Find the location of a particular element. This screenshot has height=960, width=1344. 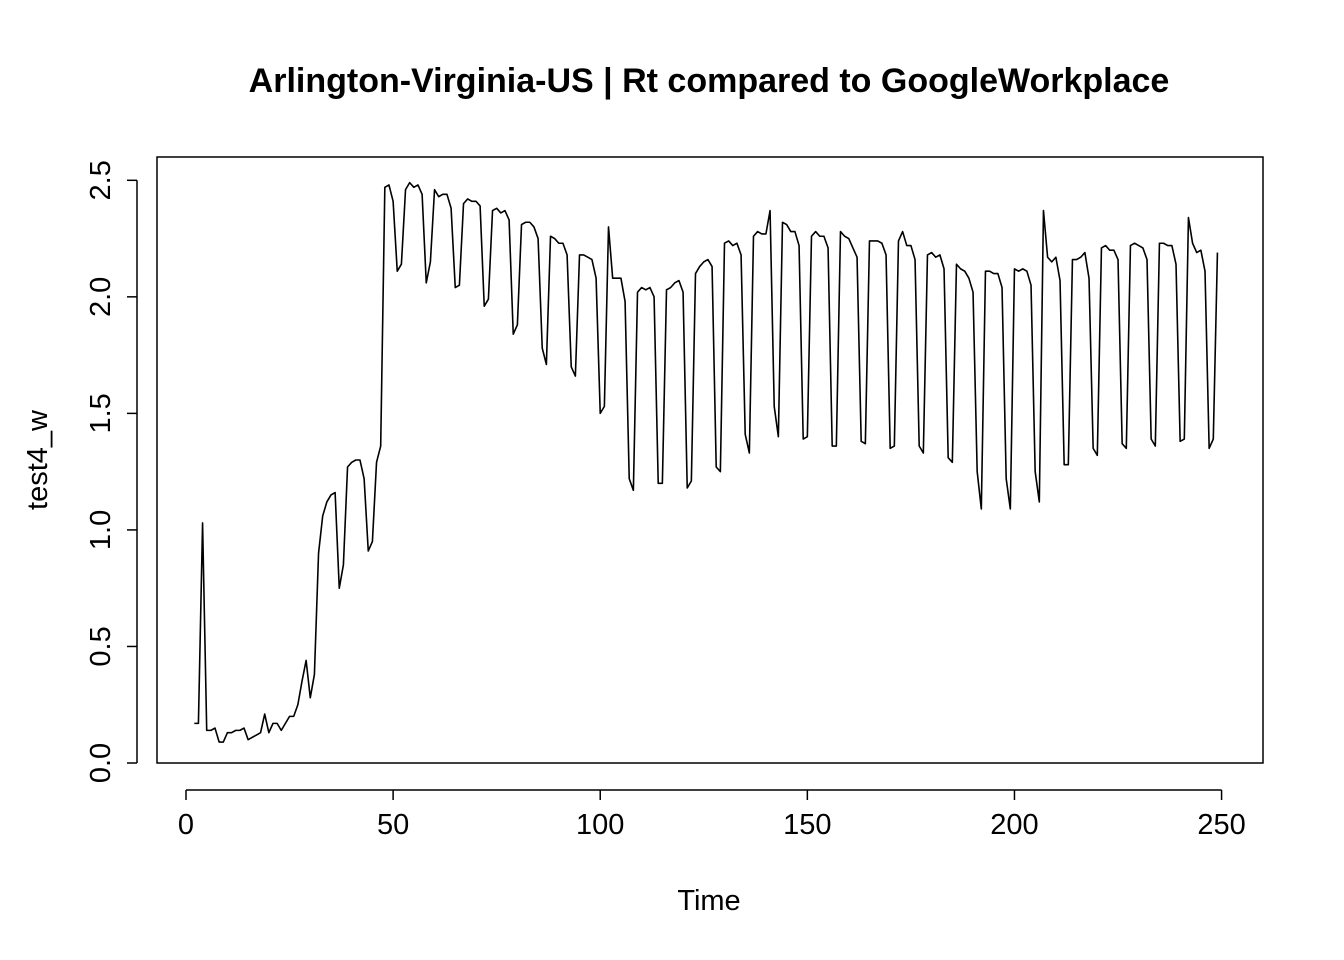

y-tick-label: 0.0 is located at coordinates (101, 763).